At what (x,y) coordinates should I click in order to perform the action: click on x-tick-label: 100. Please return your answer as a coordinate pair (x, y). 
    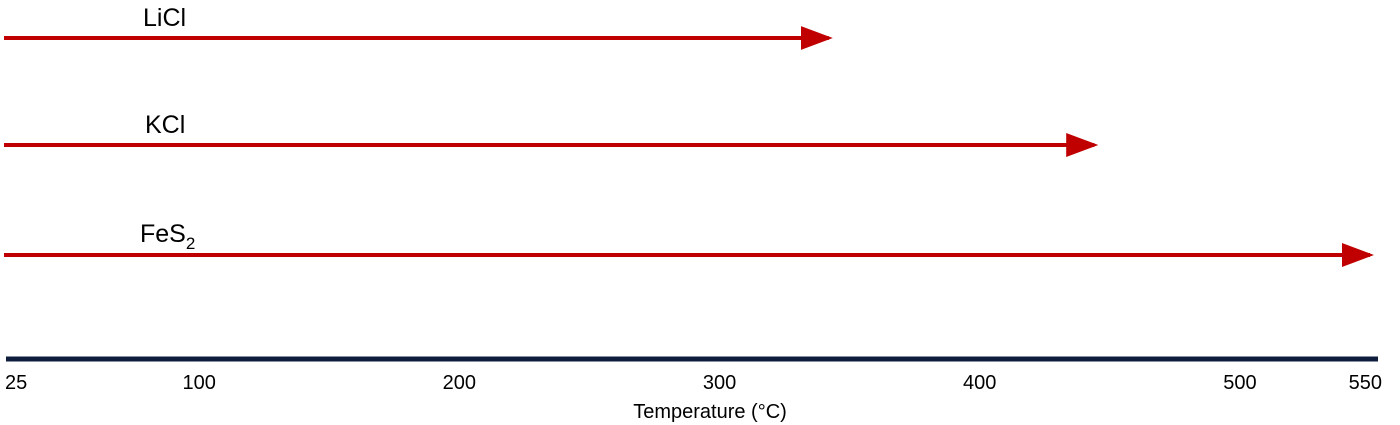
    Looking at the image, I should click on (198, 383).